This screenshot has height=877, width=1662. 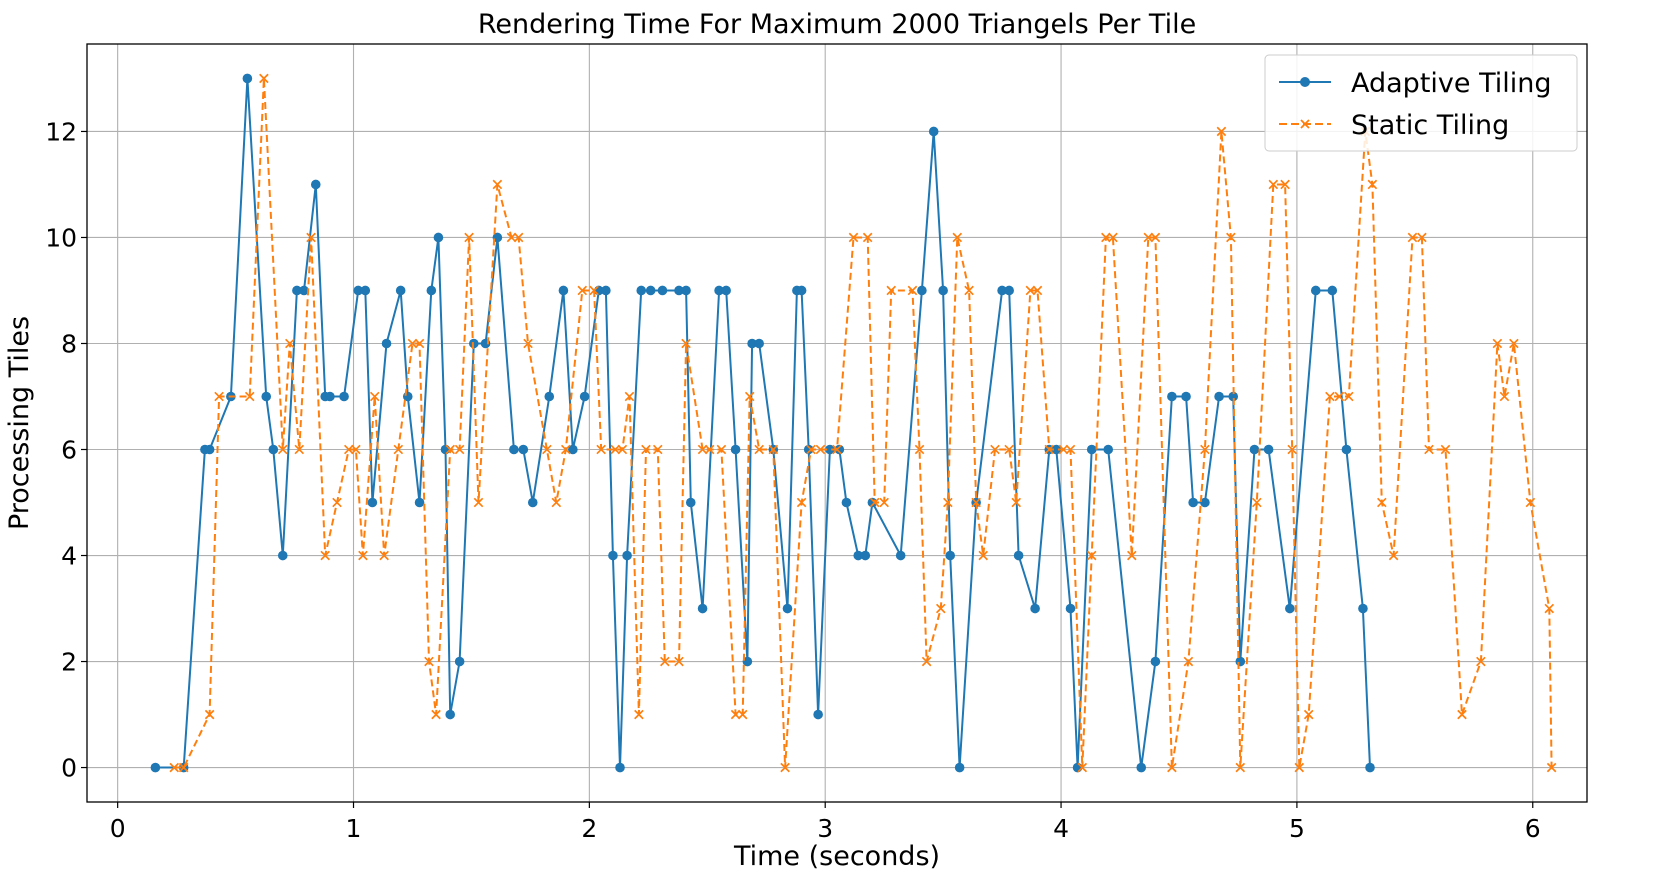 I want to click on x-tick-label: 2, so click(x=589, y=828).